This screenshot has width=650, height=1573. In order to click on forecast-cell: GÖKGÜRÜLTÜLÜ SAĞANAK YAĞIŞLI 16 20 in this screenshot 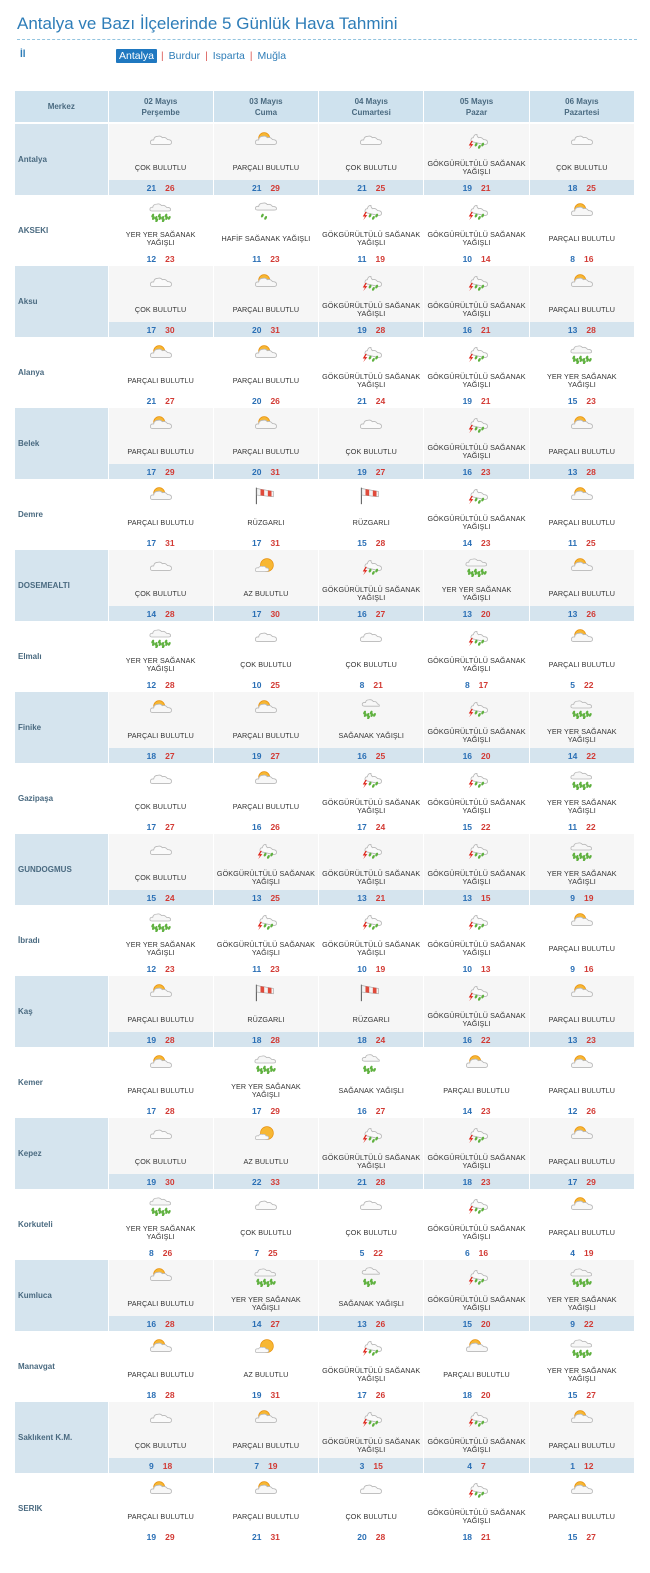, I will do `click(476, 727)`.